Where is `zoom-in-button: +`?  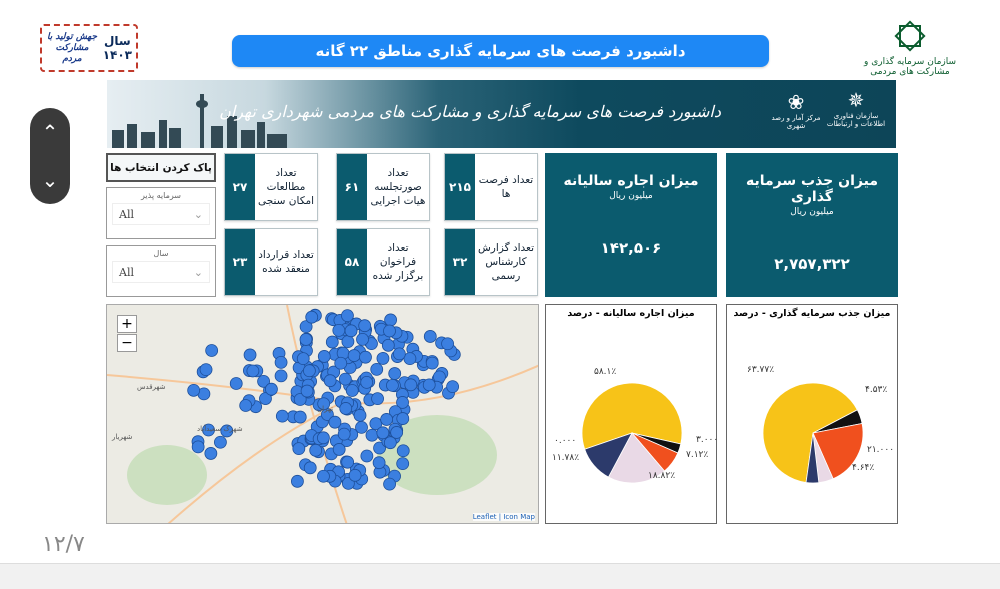
zoom-in-button: + is located at coordinates (127, 324).